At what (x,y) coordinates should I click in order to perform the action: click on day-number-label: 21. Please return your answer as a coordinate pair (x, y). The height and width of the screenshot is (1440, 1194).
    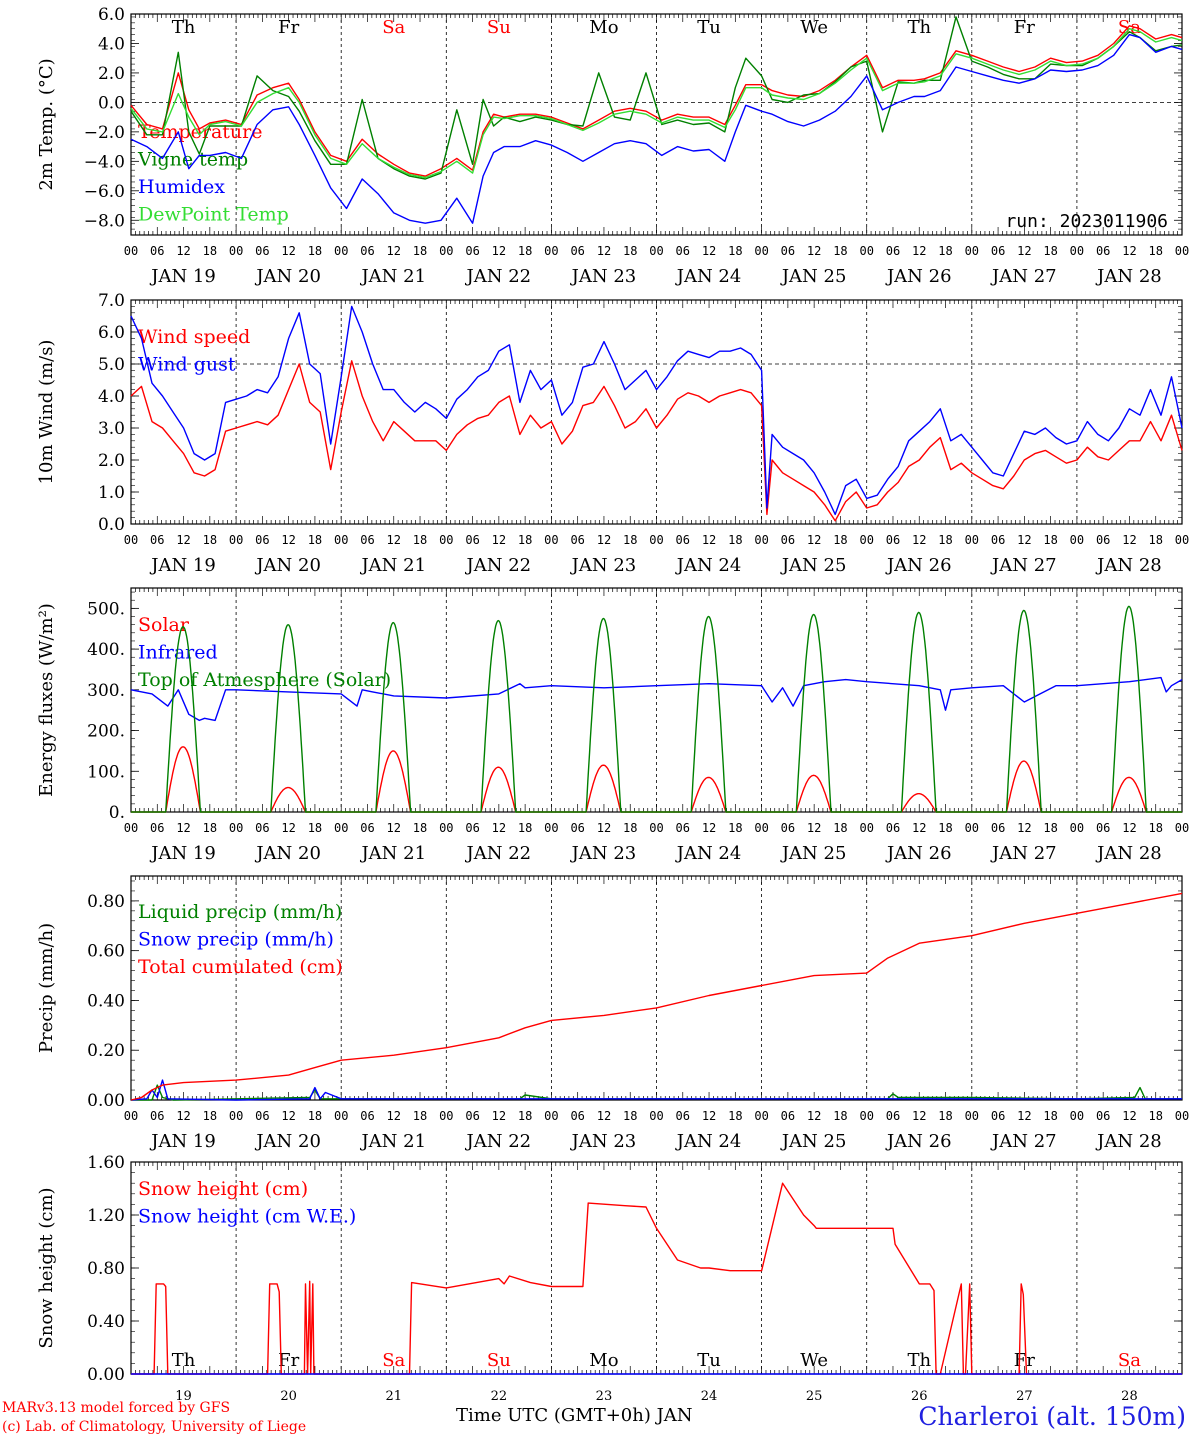
    Looking at the image, I should click on (393, 1396).